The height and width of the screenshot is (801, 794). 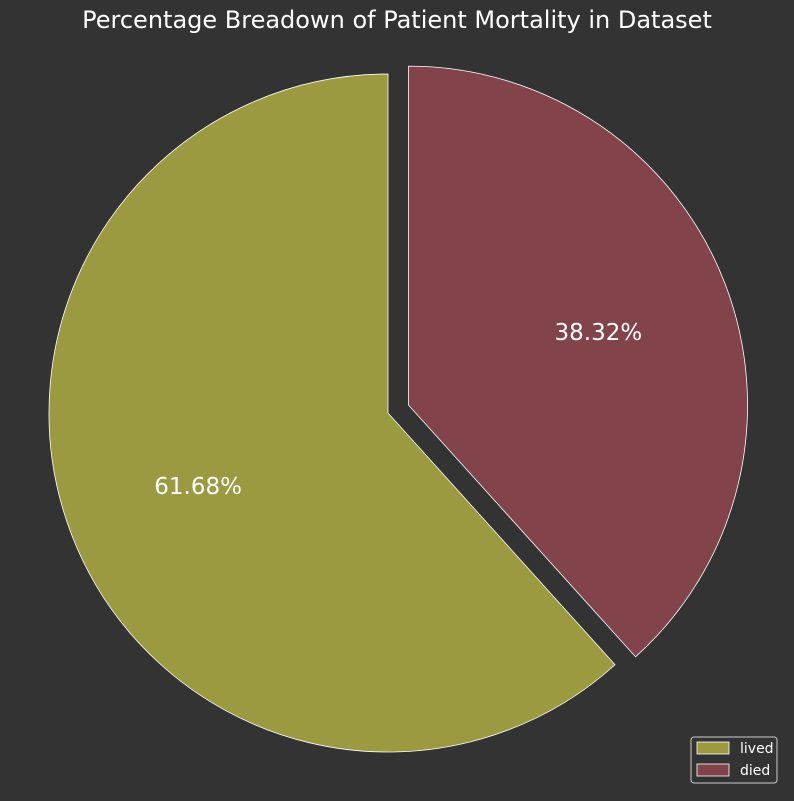 I want to click on pie-value-labels: 61.68% 38.32%, so click(x=398, y=410).